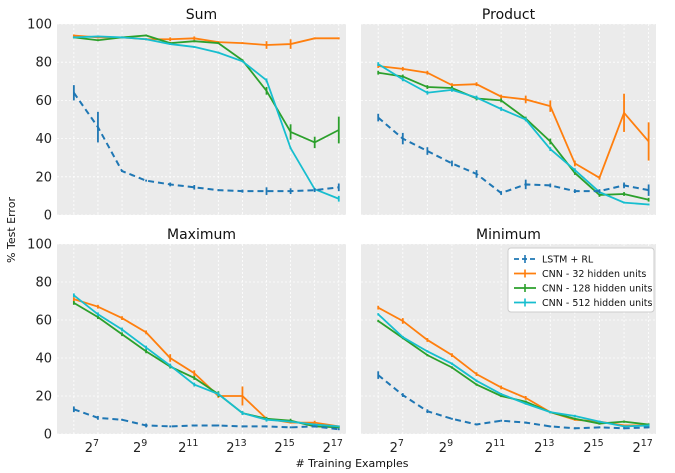 The width and height of the screenshot is (675, 473). I want to click on panel-title: Maximum, so click(201, 235).